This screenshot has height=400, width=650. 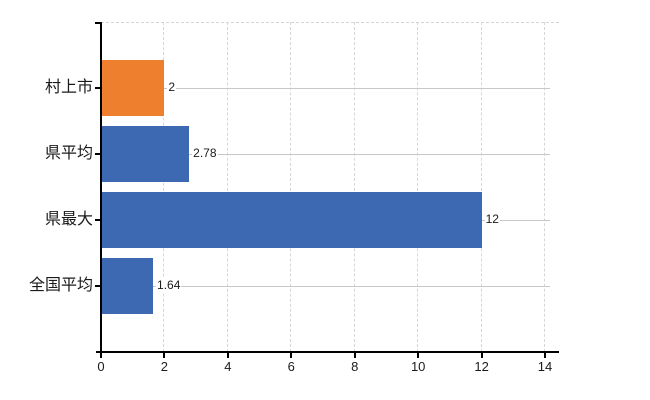 What do you see at coordinates (68, 153) in the screenshot?
I see `category-label: 県平均` at bounding box center [68, 153].